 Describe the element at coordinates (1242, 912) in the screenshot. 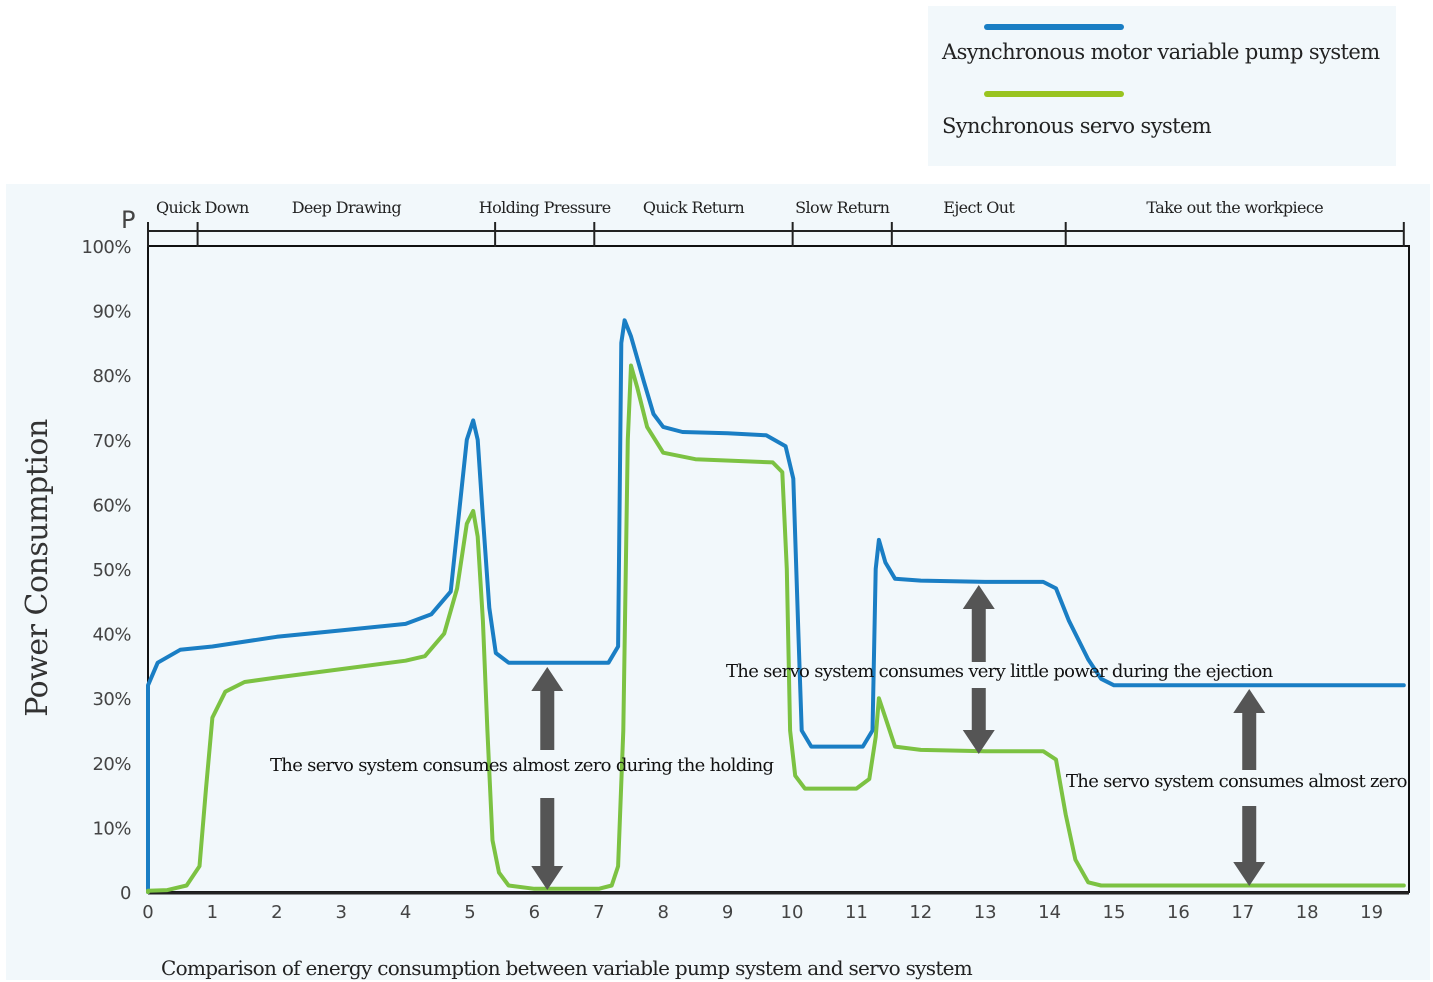

I see `x-tick-label: 17` at that location.